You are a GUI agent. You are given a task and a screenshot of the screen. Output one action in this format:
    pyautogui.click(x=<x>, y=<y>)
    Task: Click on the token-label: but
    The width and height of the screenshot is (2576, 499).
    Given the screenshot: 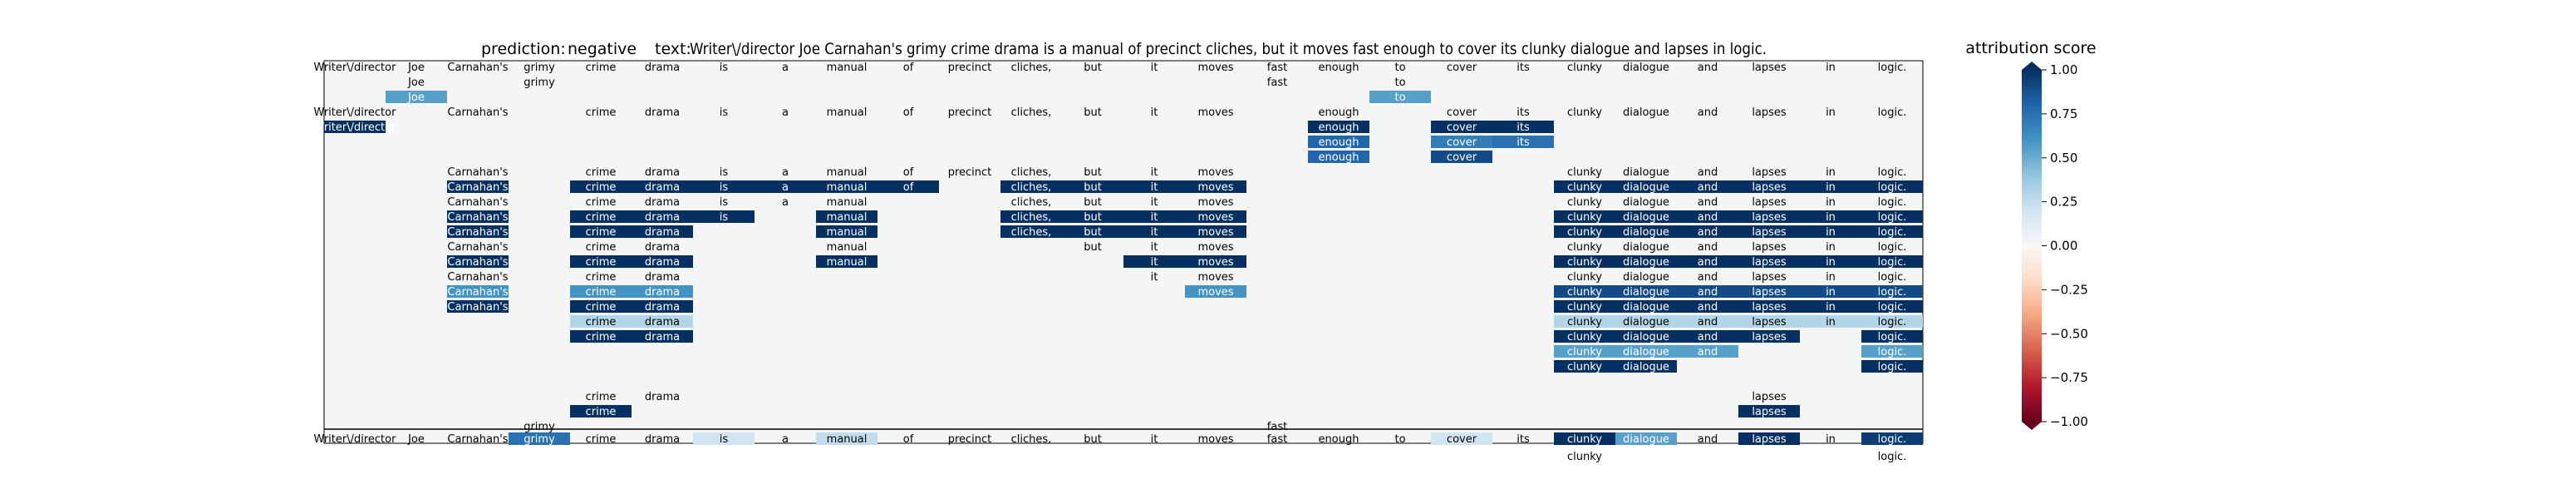 What is the action you would take?
    pyautogui.click(x=1093, y=232)
    